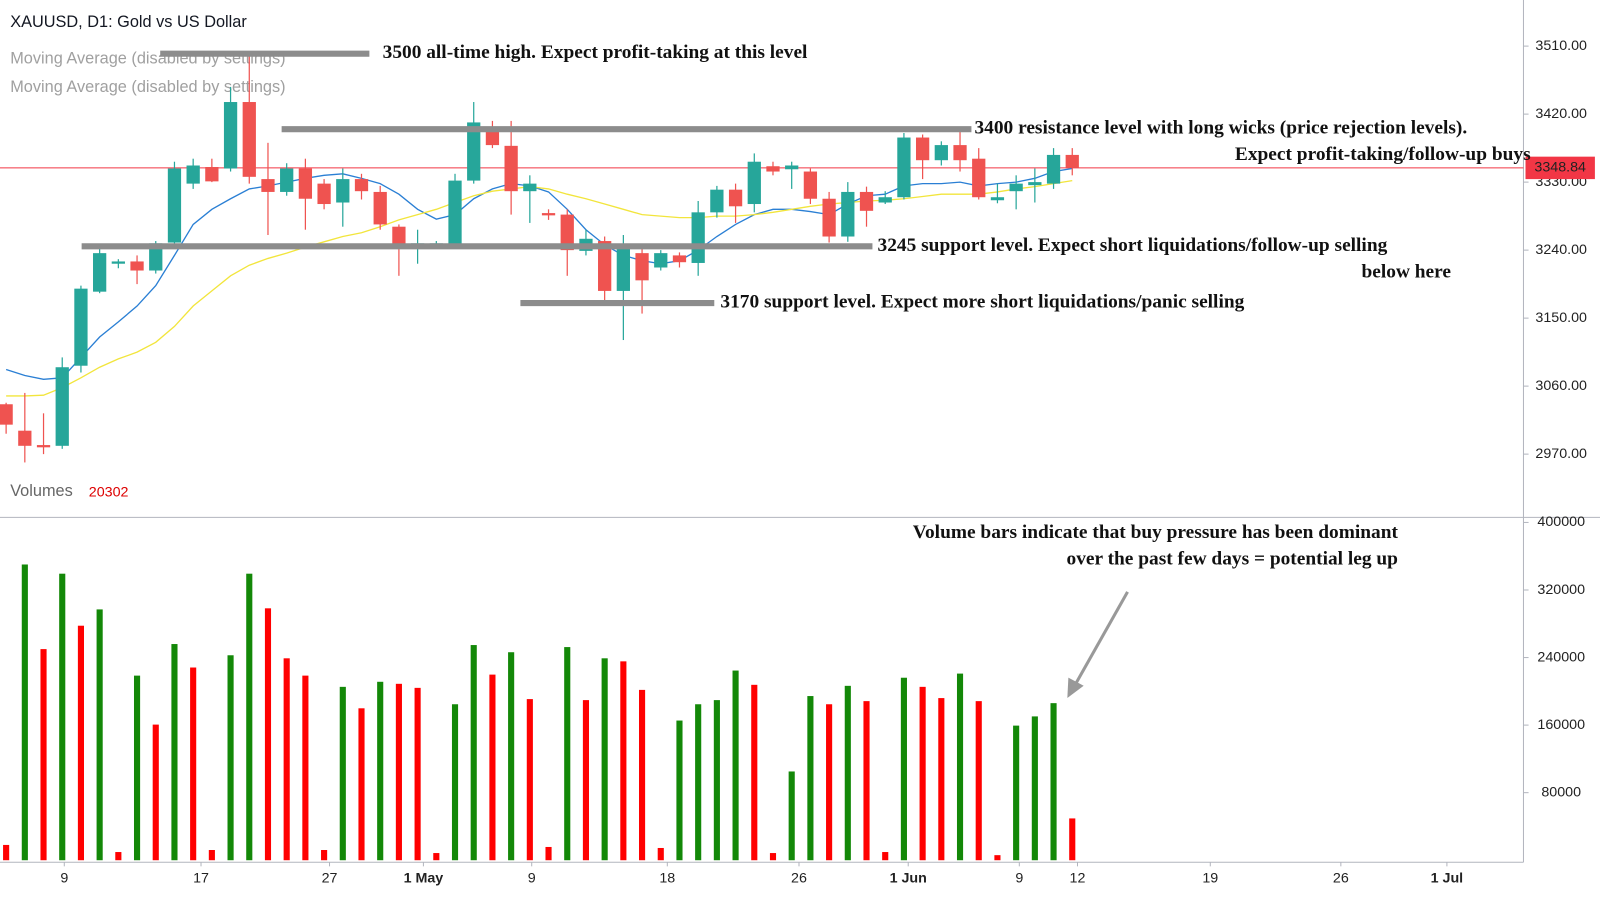 The width and height of the screenshot is (1600, 898). Describe the element at coordinates (41, 491) in the screenshot. I see `volume-title: Volumes` at that location.